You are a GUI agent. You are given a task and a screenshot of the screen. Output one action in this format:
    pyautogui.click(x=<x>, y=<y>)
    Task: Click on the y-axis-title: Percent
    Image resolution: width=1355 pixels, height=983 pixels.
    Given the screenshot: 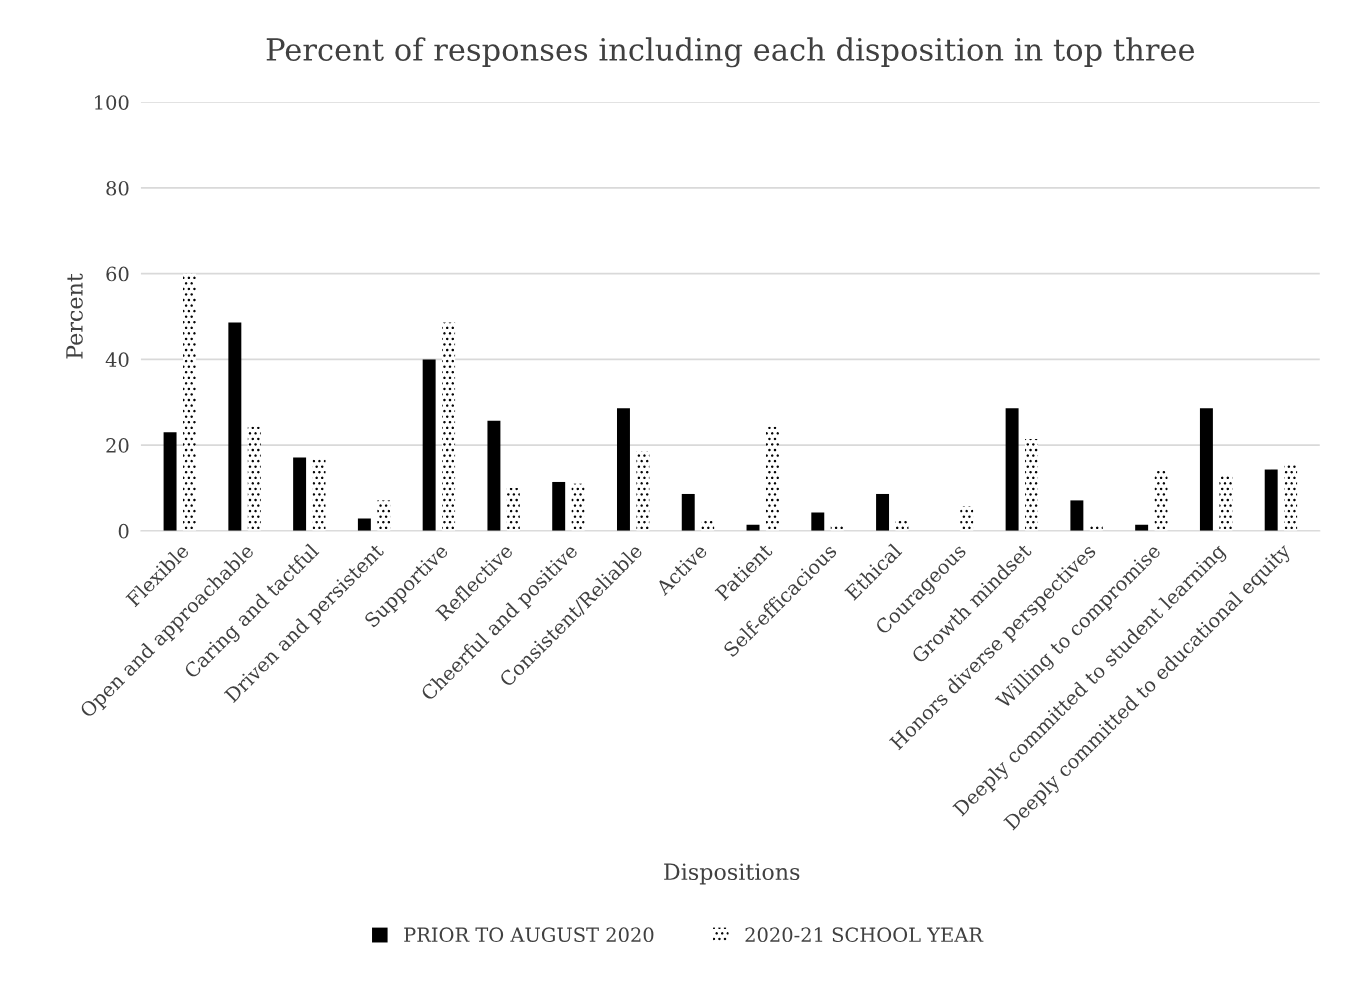 What is the action you would take?
    pyautogui.click(x=74, y=316)
    